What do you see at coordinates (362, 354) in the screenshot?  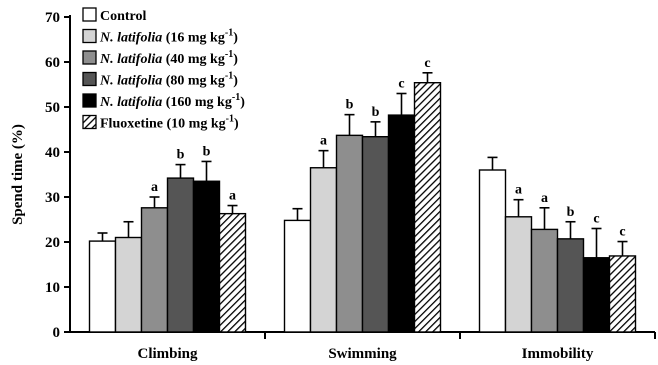 I see `category-label: Swimming` at bounding box center [362, 354].